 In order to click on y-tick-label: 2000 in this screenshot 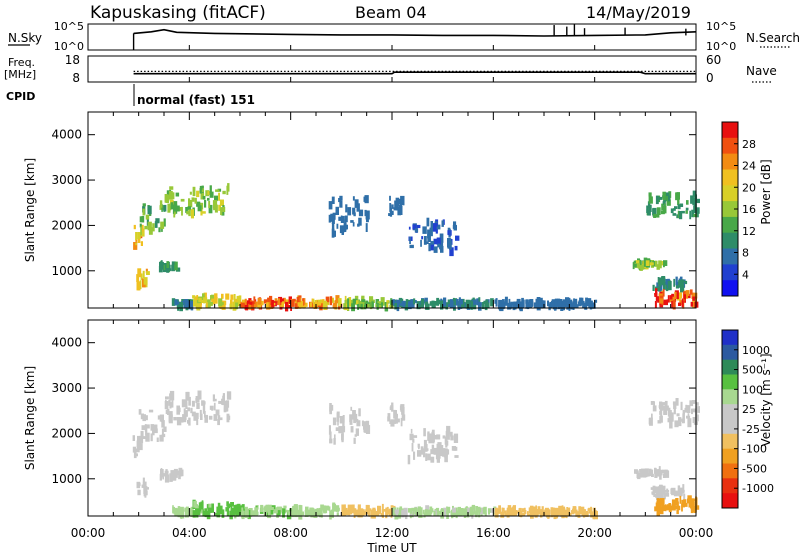, I will do `click(66, 433)`.